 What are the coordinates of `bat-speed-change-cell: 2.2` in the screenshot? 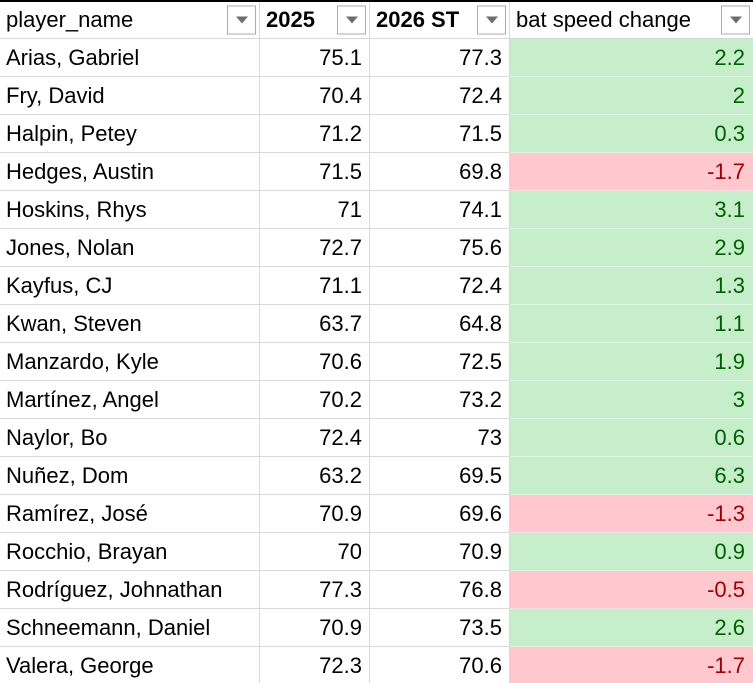 It's located at (631, 58).